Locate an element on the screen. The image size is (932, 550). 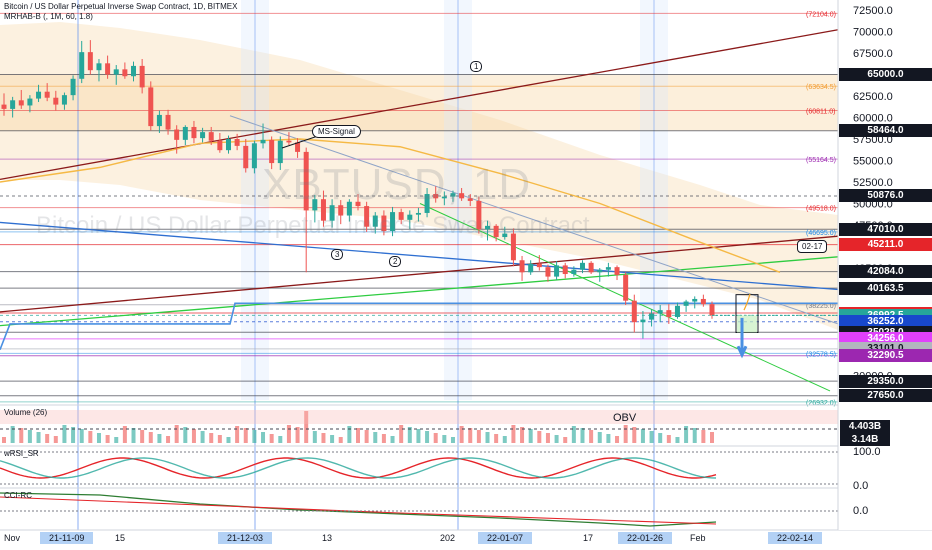
volume-axis-label-1: 3.14B is located at coordinates (865, 439).